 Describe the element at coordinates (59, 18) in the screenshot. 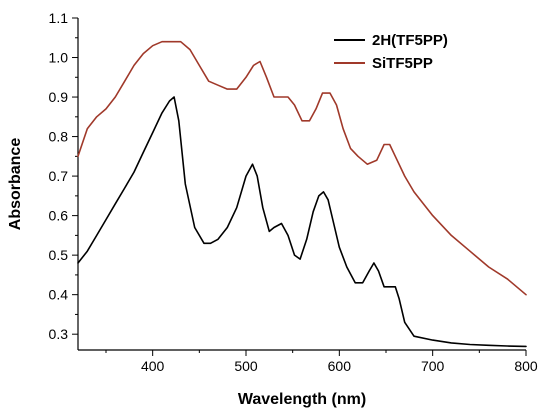

I see `y-tick-label: 1.1` at that location.